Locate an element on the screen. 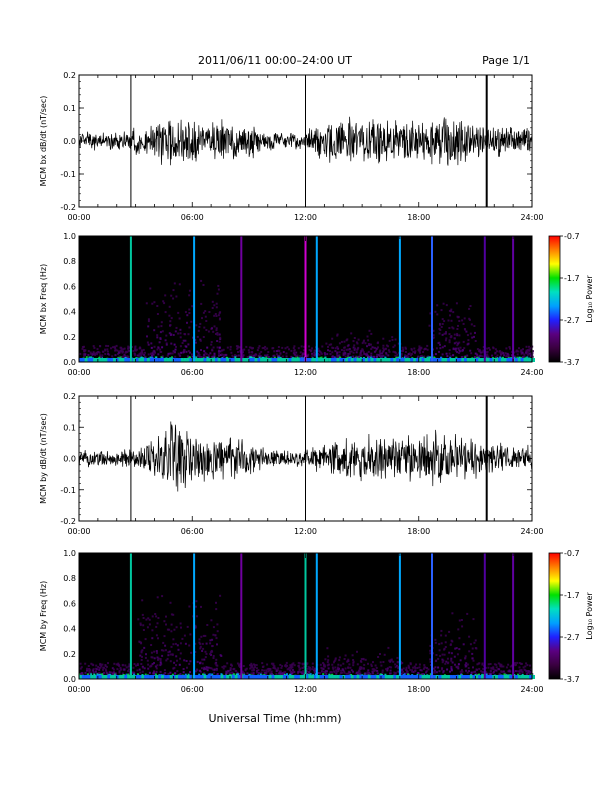 The height and width of the screenshot is (792, 612). x-tick-label: 12:00 is located at coordinates (305, 531).